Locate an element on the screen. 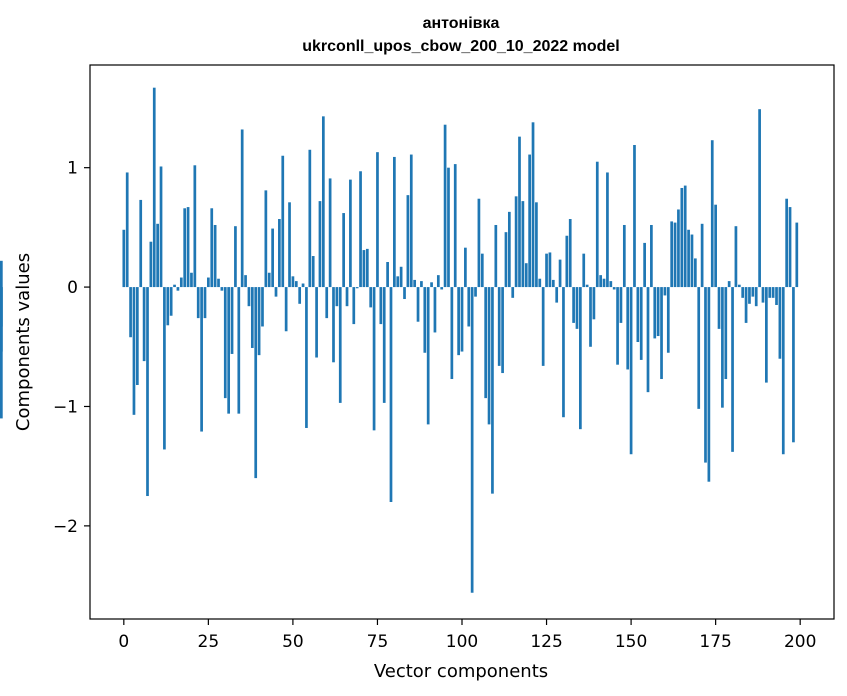 The width and height of the screenshot is (847, 696). x-axis-ticks: 0 25 50 75 100 125 150 175 200 is located at coordinates (467, 635).